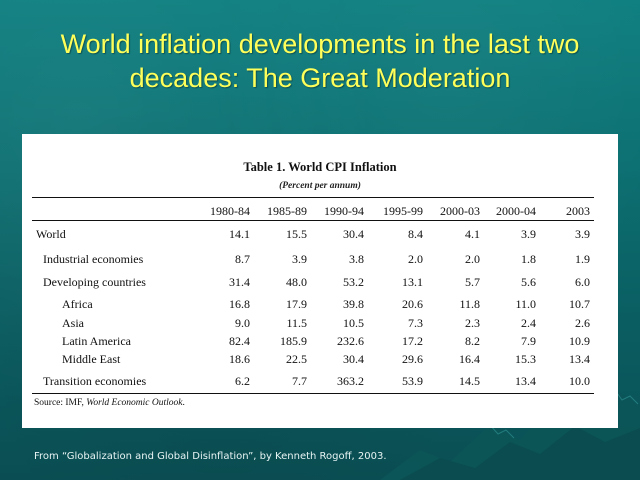 This screenshot has height=480, width=640. I want to click on column-header: 1995-99, so click(403, 211).